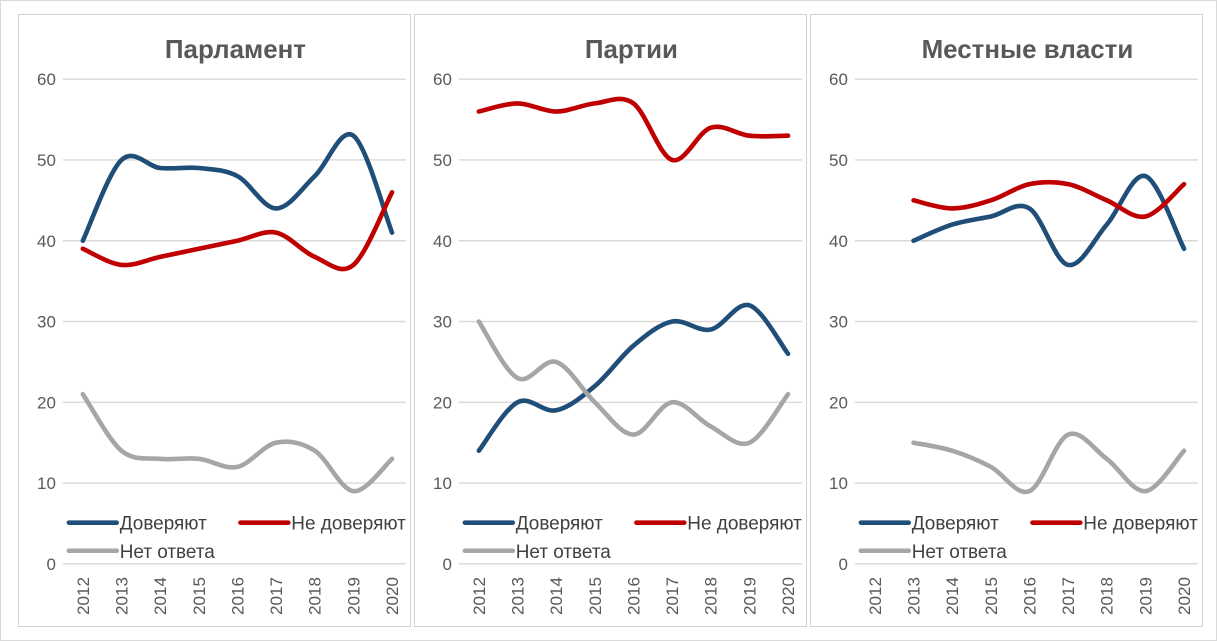 The width and height of the screenshot is (1217, 641). I want to click on chart-title: Местные власти, so click(1028, 49).